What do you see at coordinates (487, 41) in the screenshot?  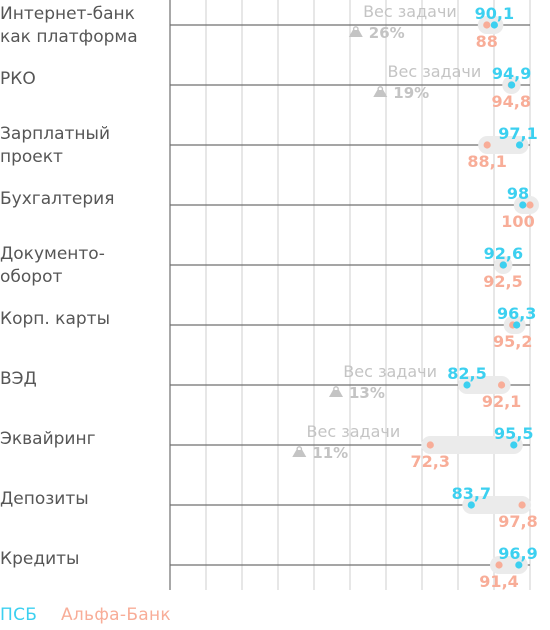 I see `alfa-value-label: 88` at bounding box center [487, 41].